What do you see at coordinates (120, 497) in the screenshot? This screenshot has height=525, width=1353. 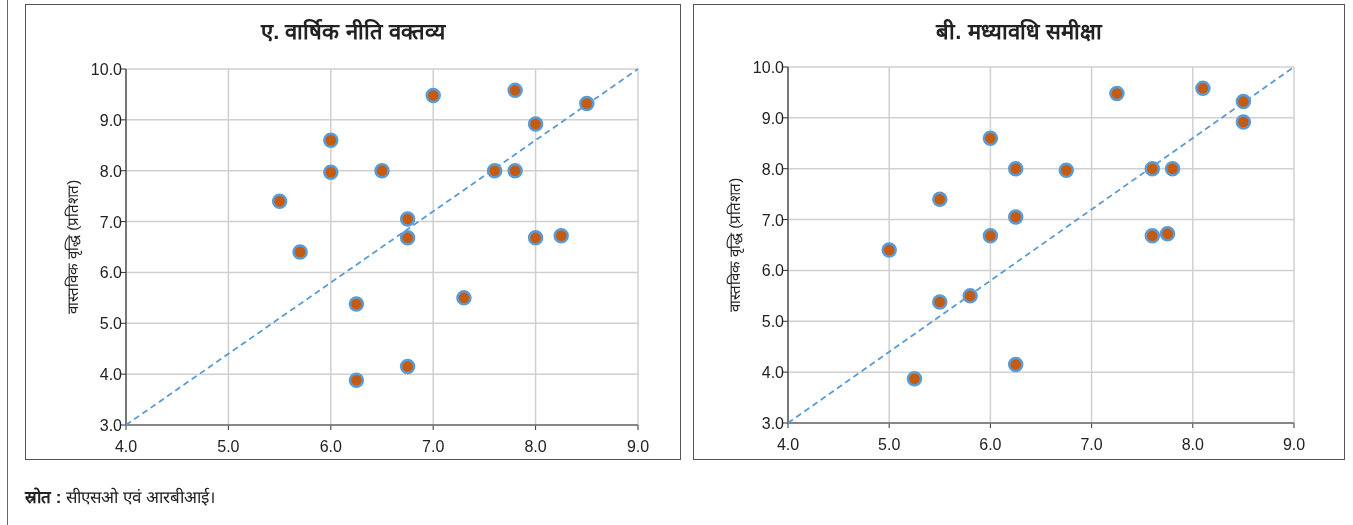 I see `text: स्रोत : सीएसओ एवं आरबीआई।` at bounding box center [120, 497].